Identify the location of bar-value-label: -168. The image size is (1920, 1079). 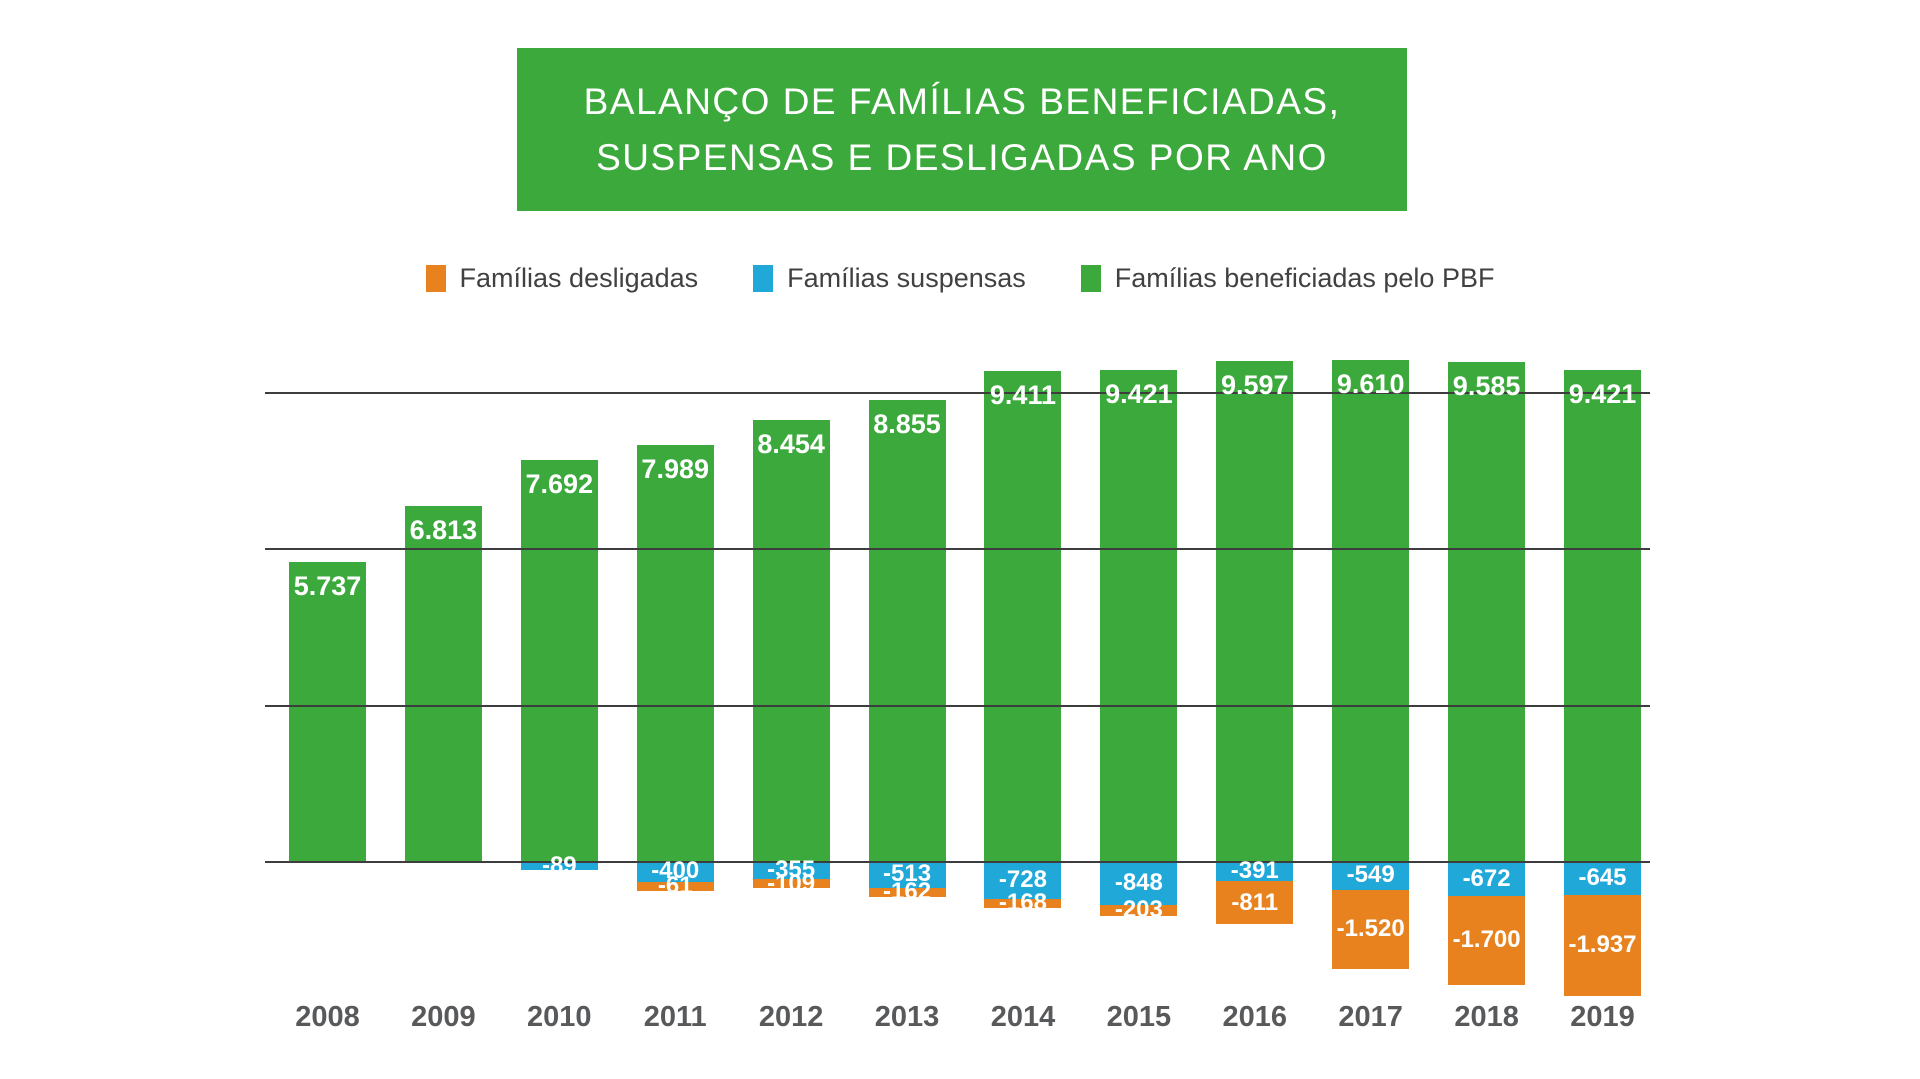
(1022, 903).